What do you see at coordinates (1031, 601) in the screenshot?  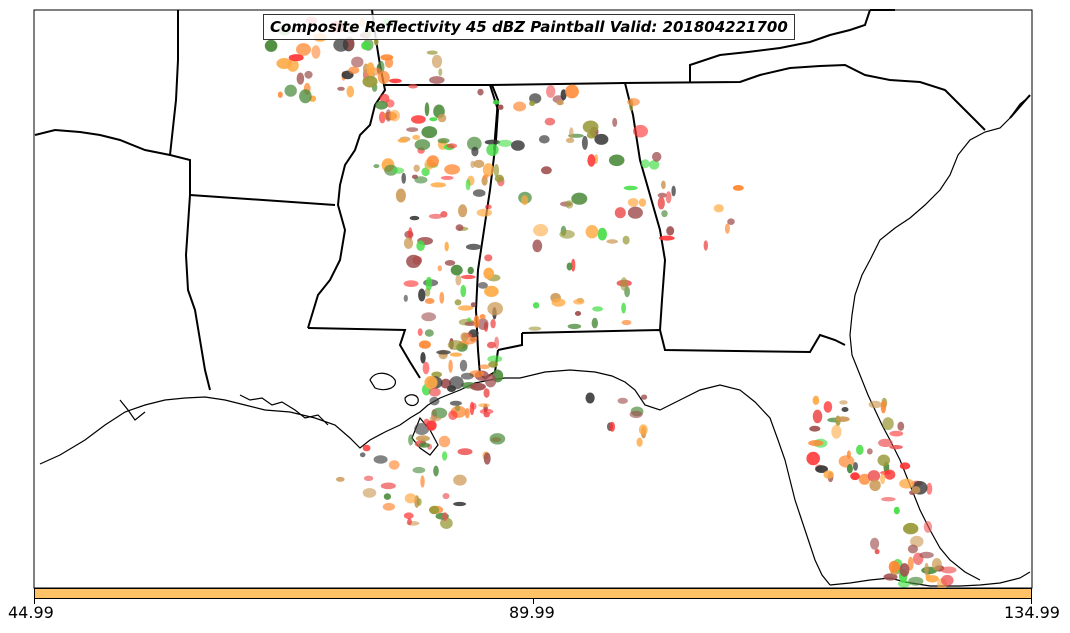 I see `colorbar-tick-right` at bounding box center [1031, 601].